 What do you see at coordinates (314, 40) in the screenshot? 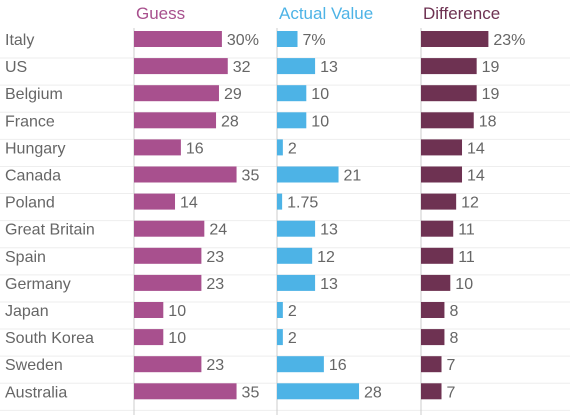
I see `data-label: 7%` at bounding box center [314, 40].